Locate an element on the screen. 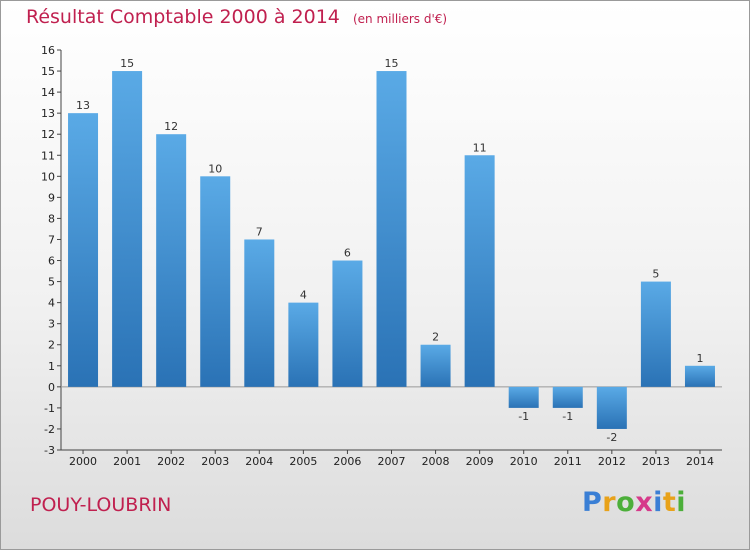 The image size is (750, 550). y-tick-label: 3 is located at coordinates (51, 324).